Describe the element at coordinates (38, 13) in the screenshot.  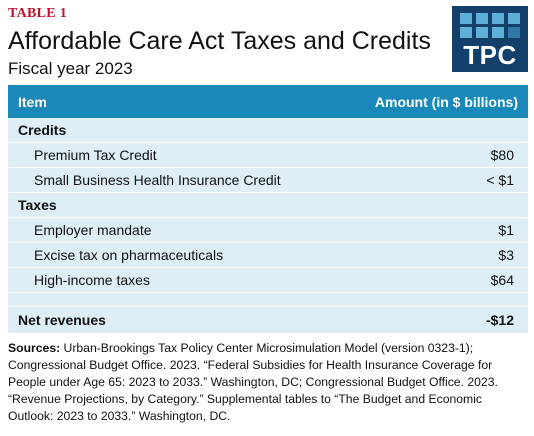
I see `table-label: TABLE 1` at that location.